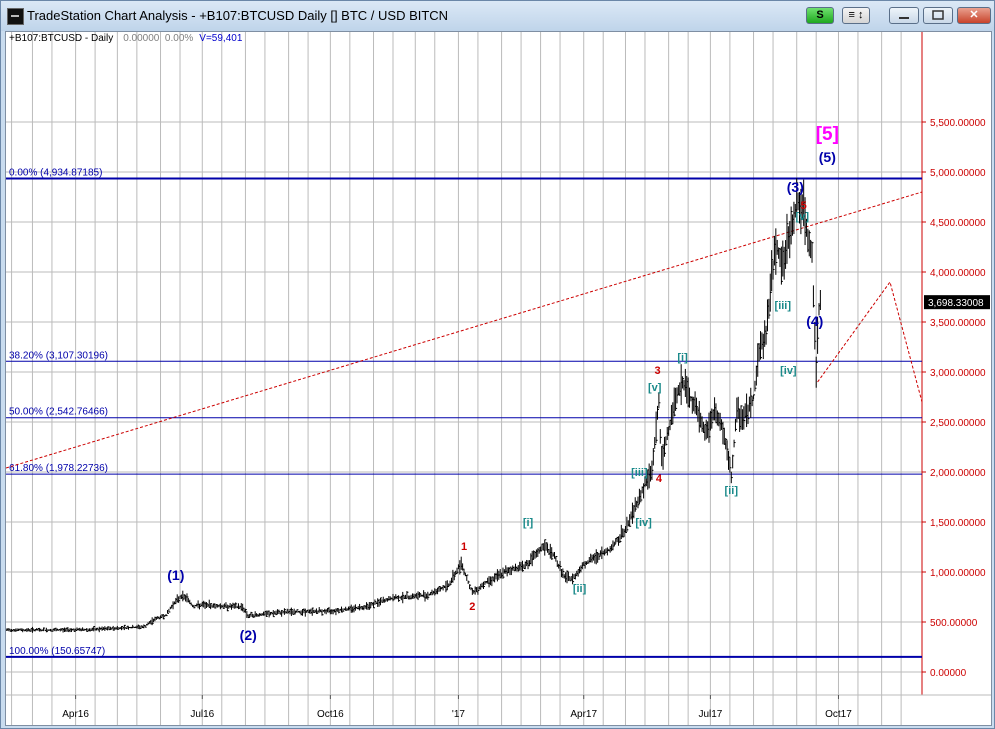 This screenshot has height=729, width=995. I want to click on y-tick-label: 5,500.00000, so click(958, 123).